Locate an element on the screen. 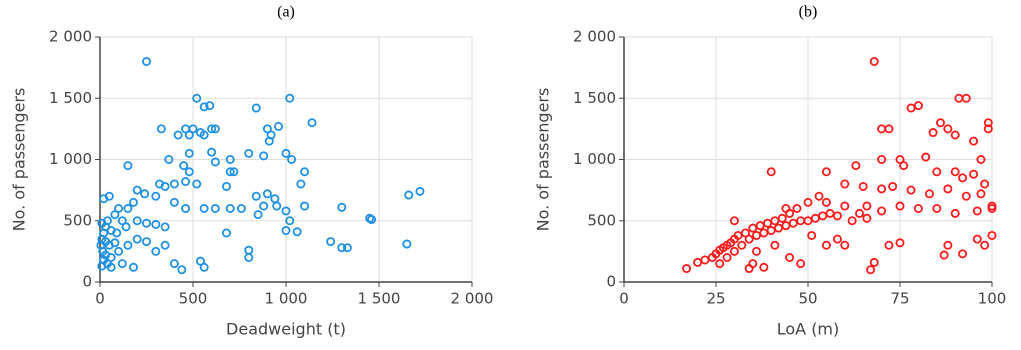 The height and width of the screenshot is (350, 1021). y-tick-label: 1 000 is located at coordinates (594, 159).